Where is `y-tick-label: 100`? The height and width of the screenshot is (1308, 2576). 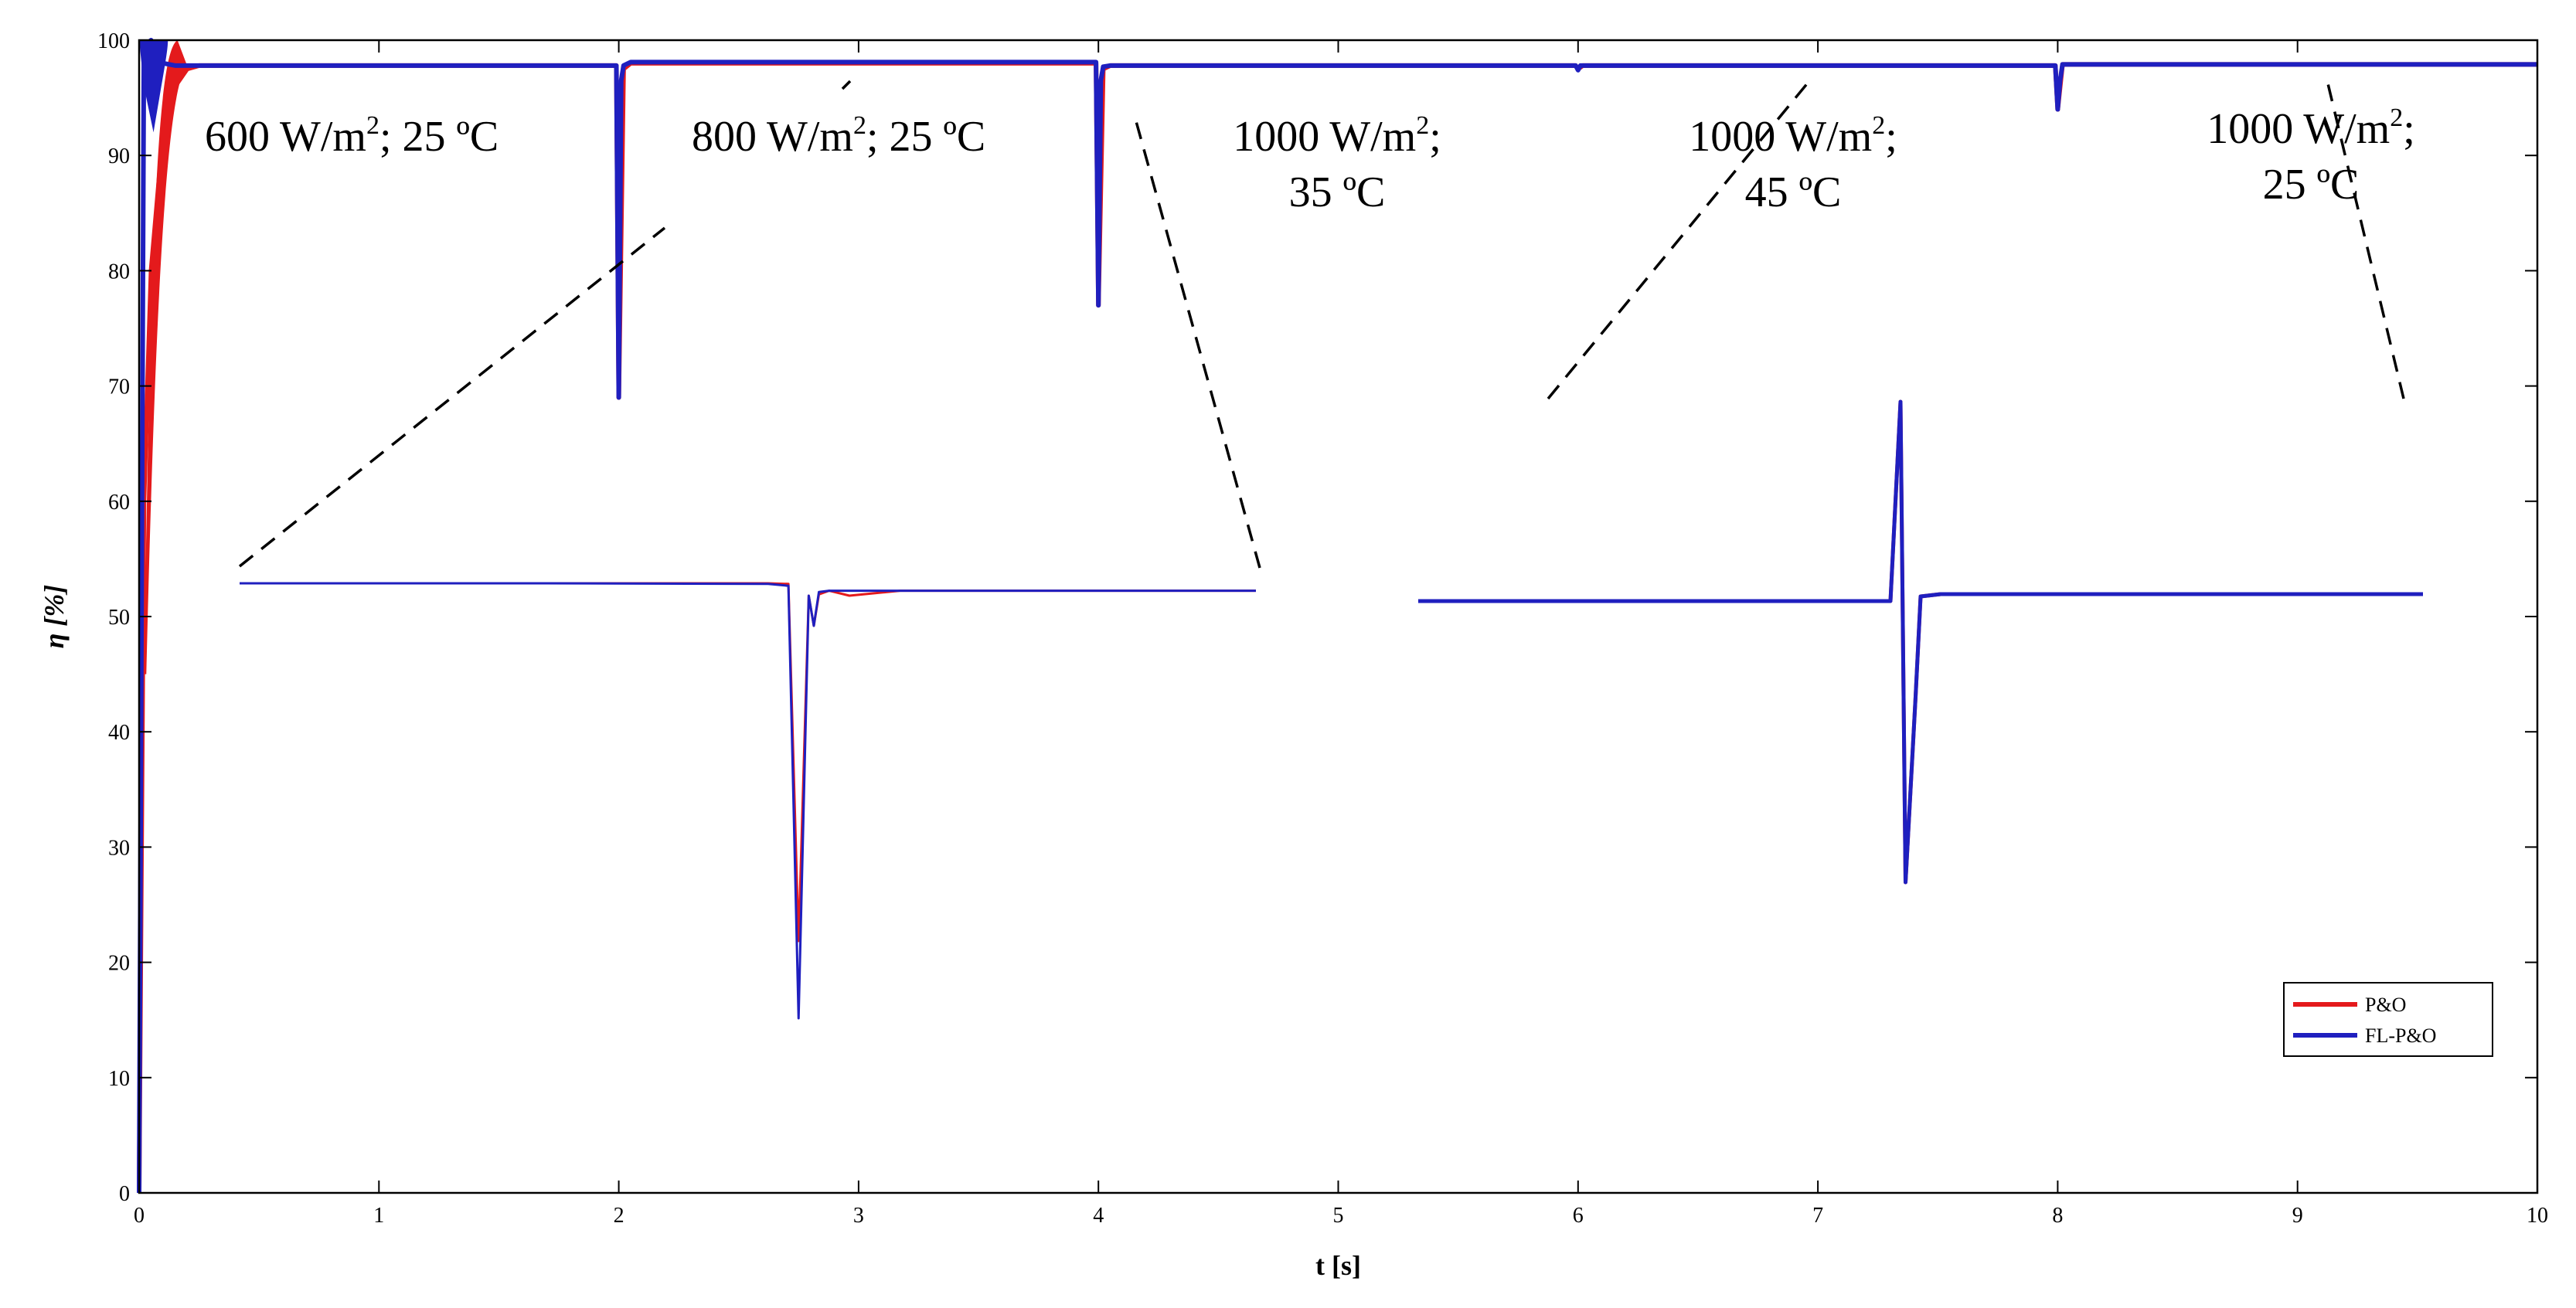 y-tick-label: 100 is located at coordinates (114, 41).